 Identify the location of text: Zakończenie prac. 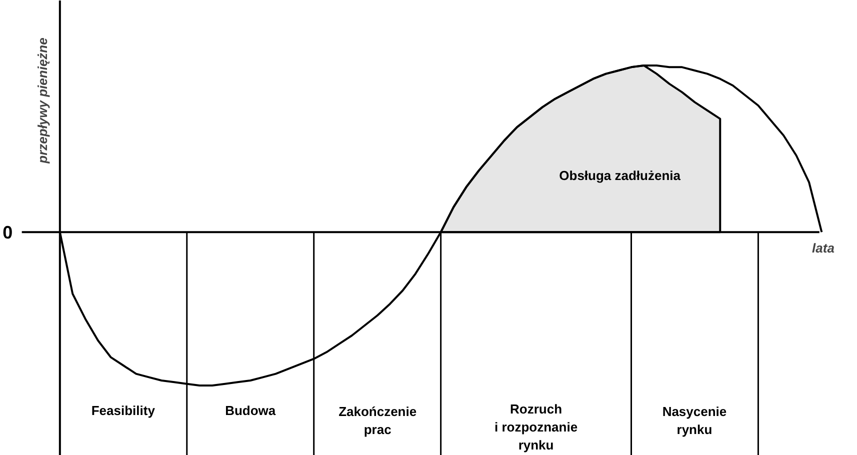
(377, 420).